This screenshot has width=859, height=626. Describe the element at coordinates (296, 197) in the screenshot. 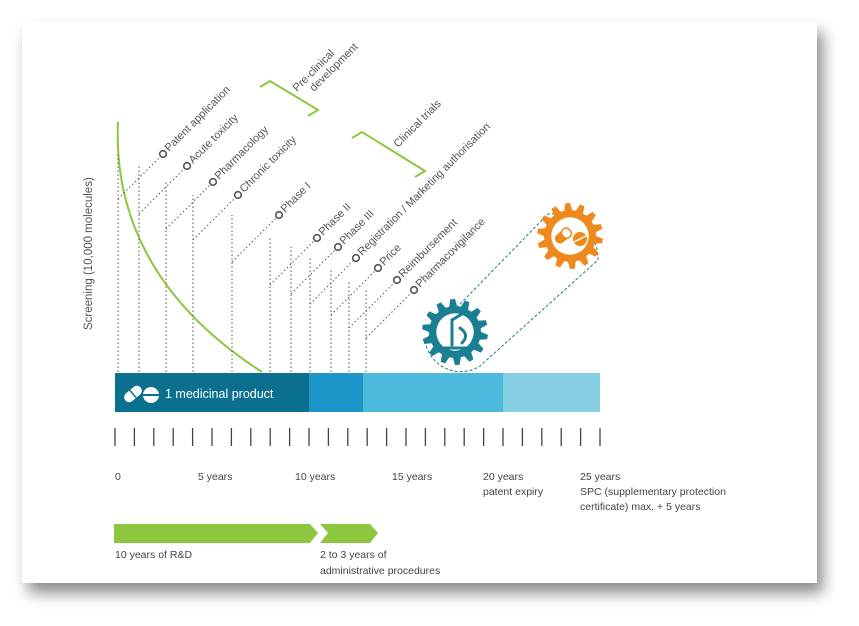

I see `milestone-label: Phase I` at that location.